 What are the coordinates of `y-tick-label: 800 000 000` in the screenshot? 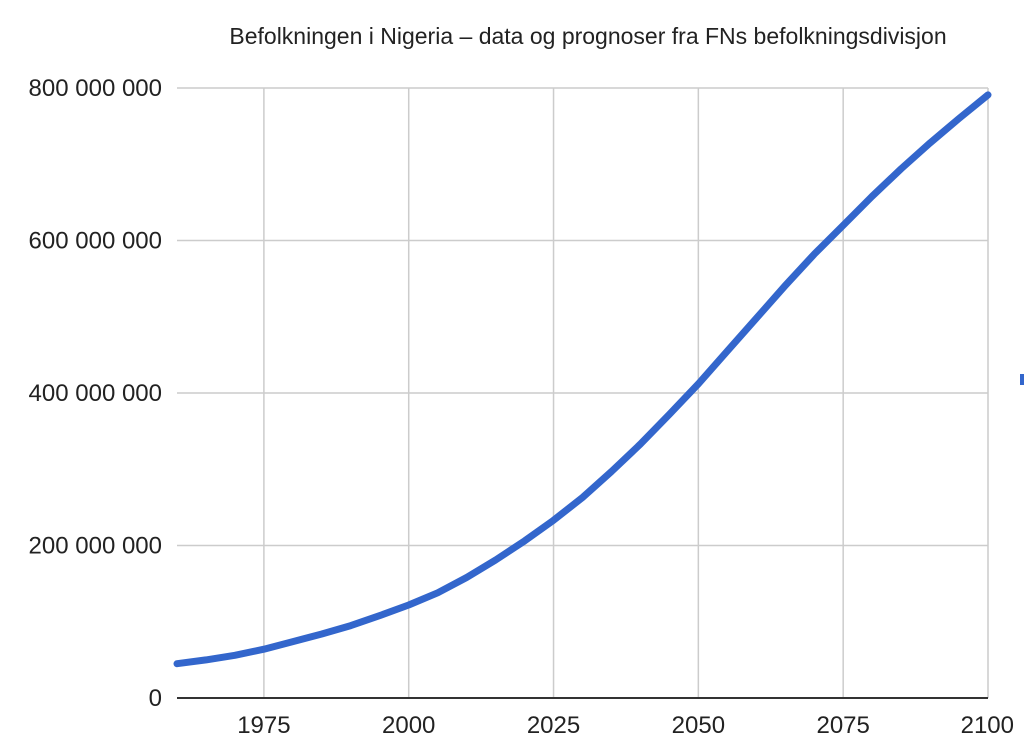 It's located at (95, 88).